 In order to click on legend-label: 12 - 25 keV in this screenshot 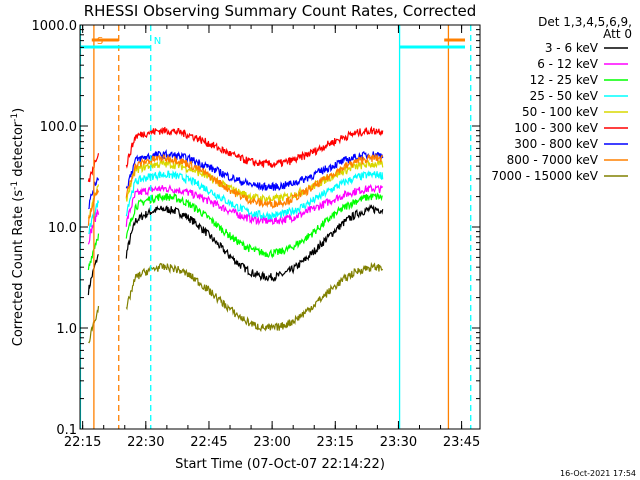, I will do `click(564, 80)`.